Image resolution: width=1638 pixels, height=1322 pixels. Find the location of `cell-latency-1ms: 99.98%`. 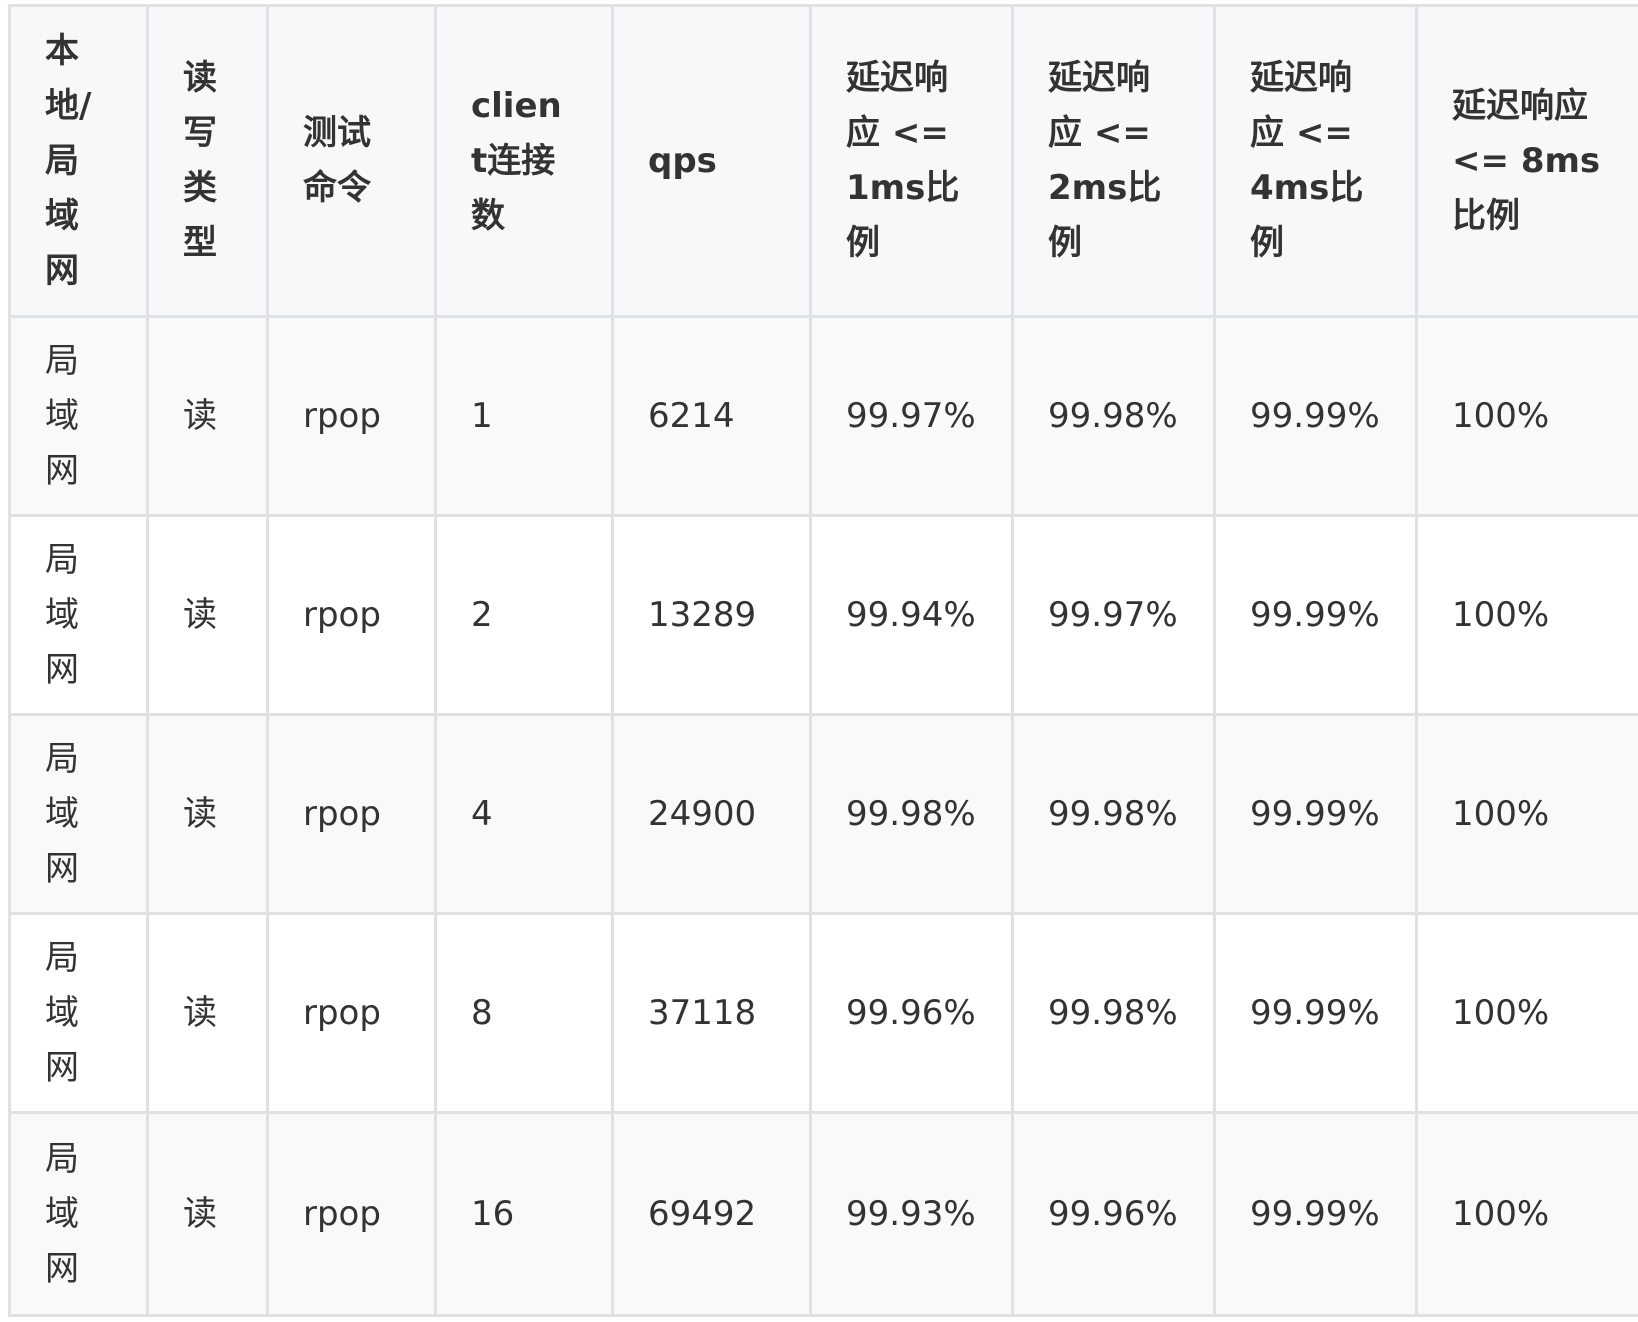

cell-latency-1ms: 99.98% is located at coordinates (911, 814).